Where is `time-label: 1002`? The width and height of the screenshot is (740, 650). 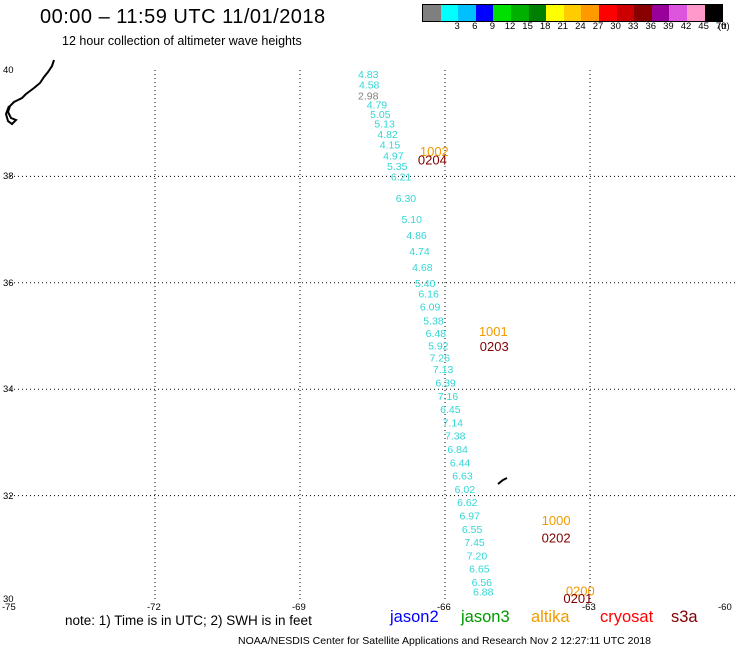
time-label: 1002 is located at coordinates (434, 151).